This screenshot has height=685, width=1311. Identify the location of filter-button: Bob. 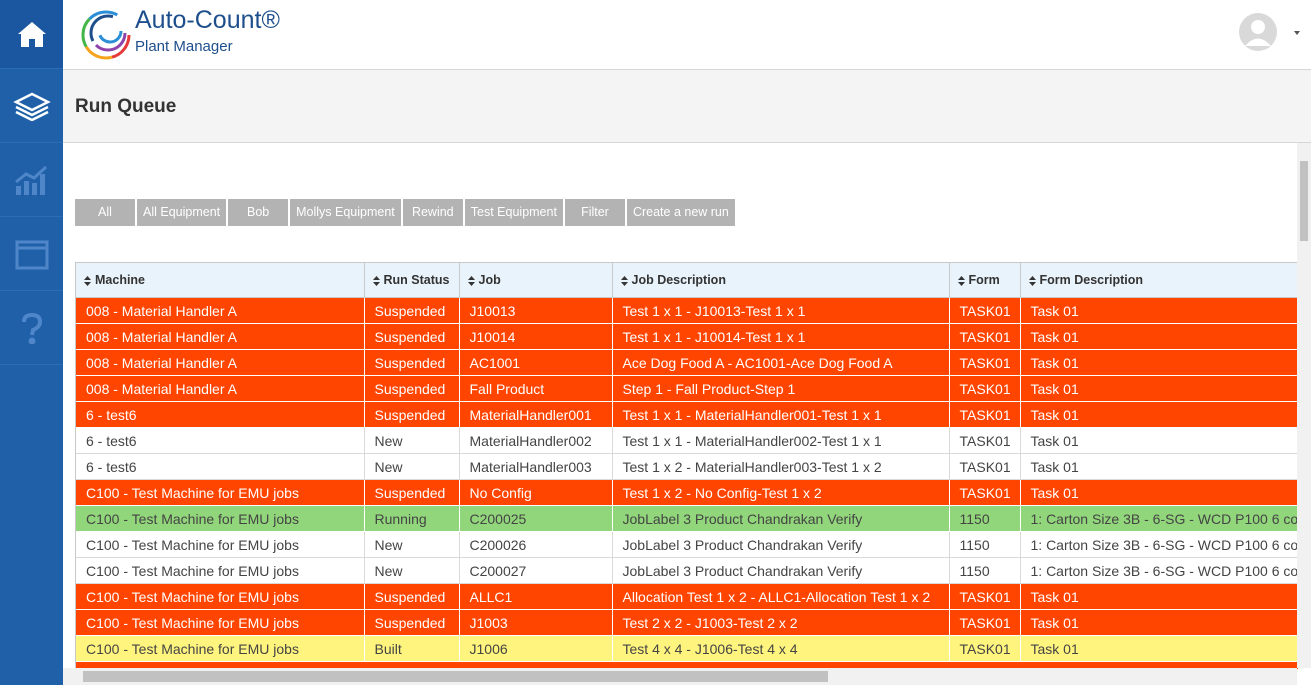
(258, 212).